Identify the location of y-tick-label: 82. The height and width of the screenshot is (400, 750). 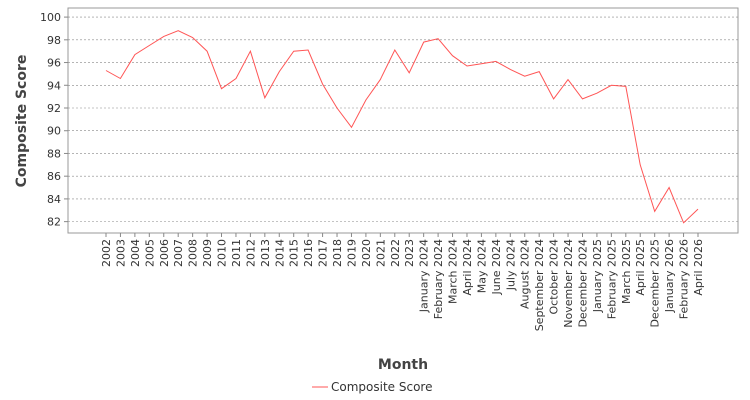
(54, 222).